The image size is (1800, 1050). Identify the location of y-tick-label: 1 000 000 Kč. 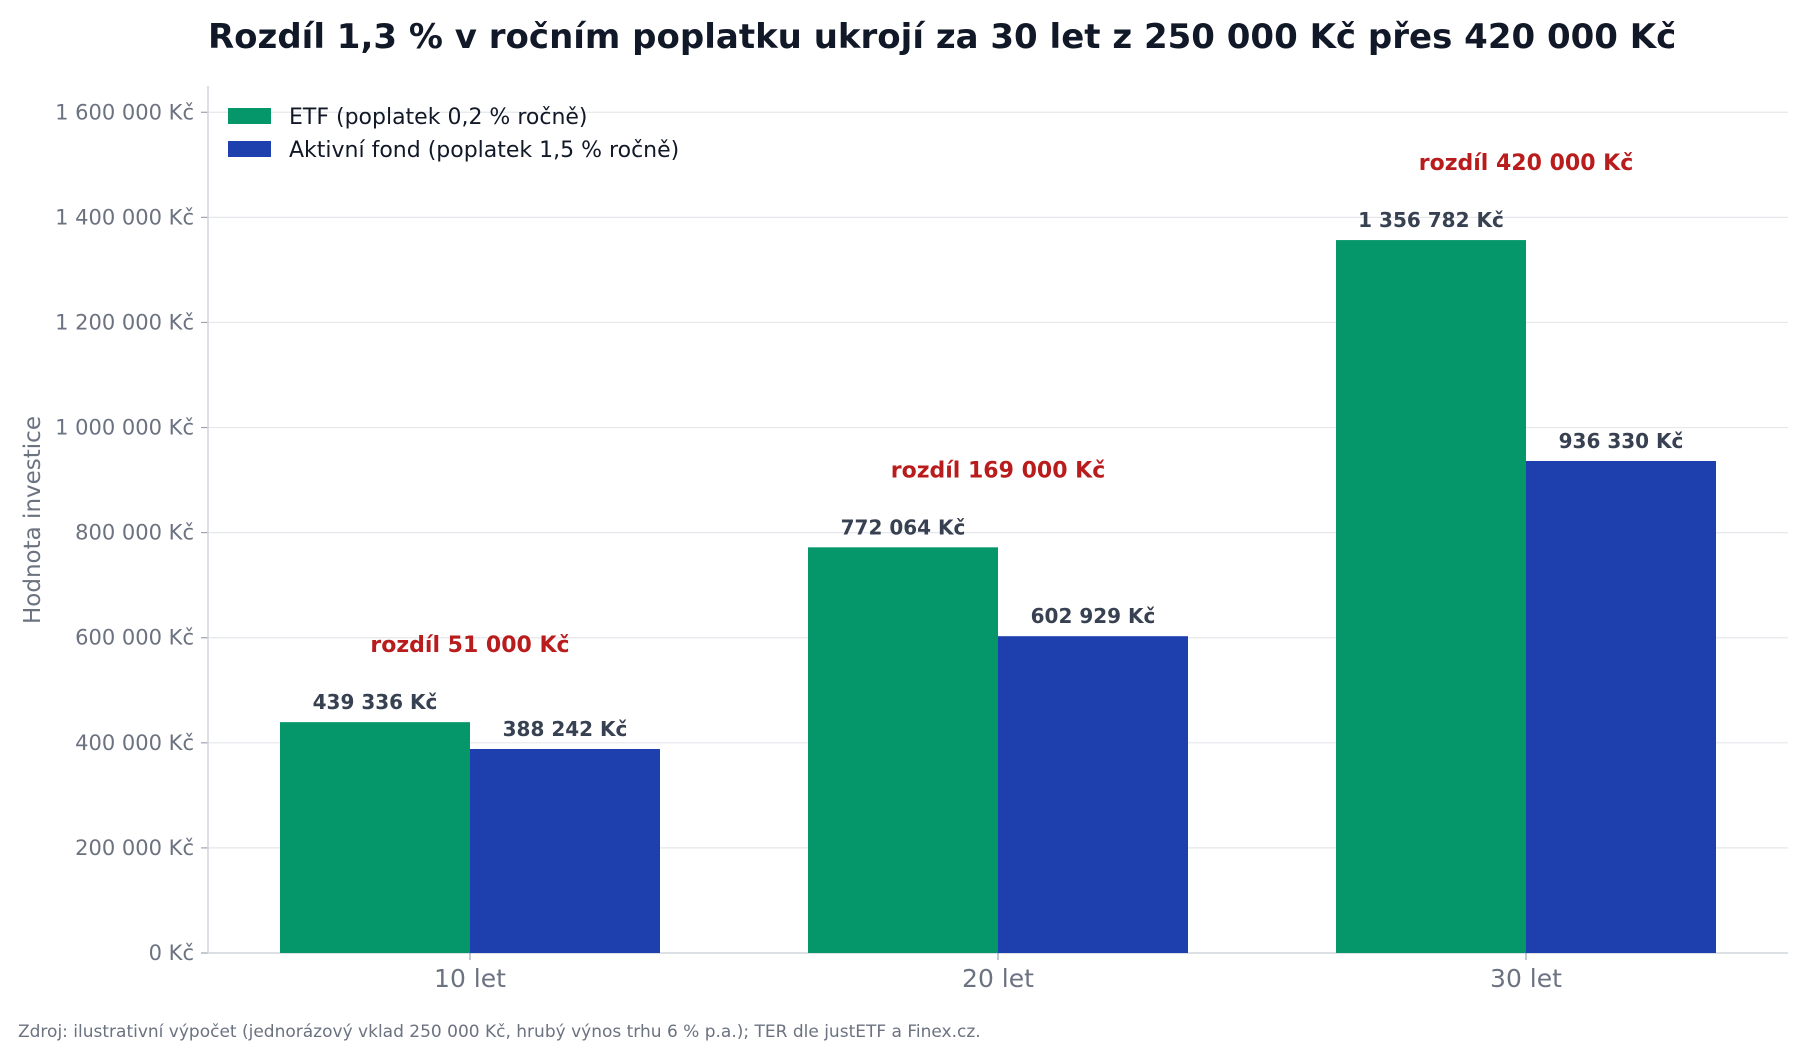
(124, 428).